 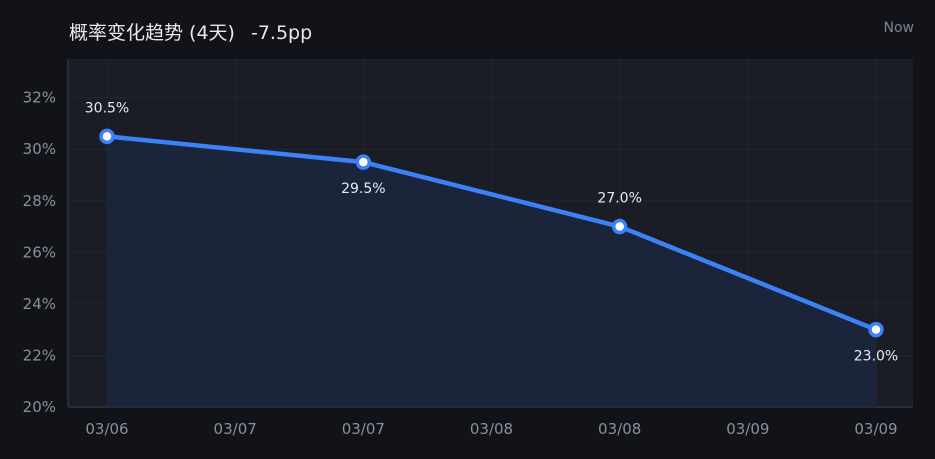 I want to click on chart-title: 概率变化趋势 (4天), so click(x=152, y=33).